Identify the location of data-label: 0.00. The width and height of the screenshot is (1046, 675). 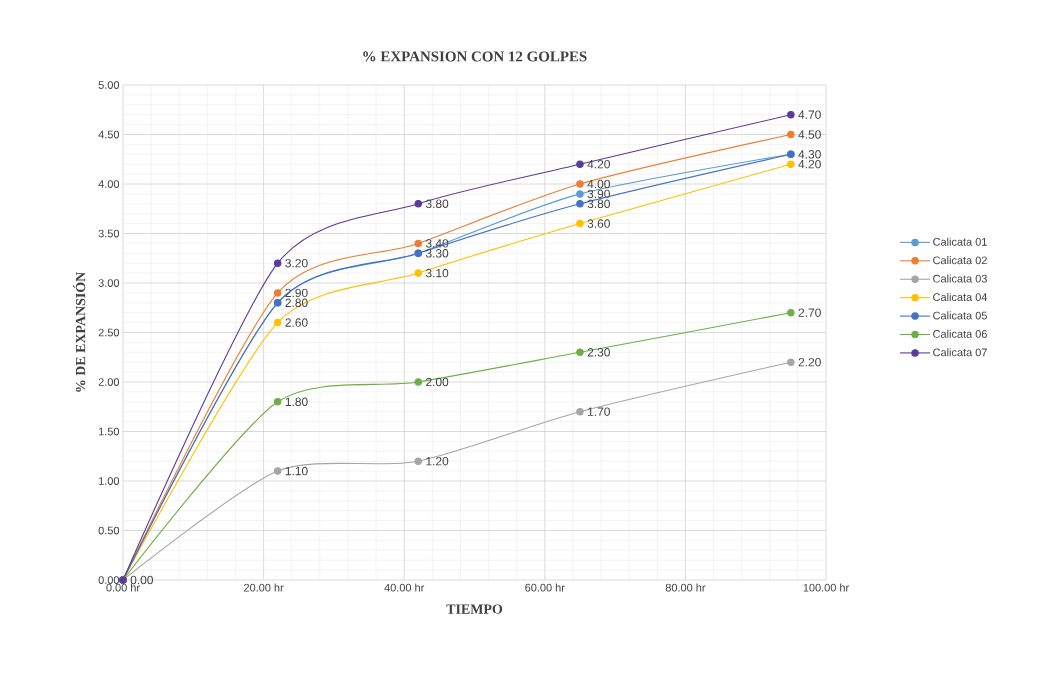
(142, 580).